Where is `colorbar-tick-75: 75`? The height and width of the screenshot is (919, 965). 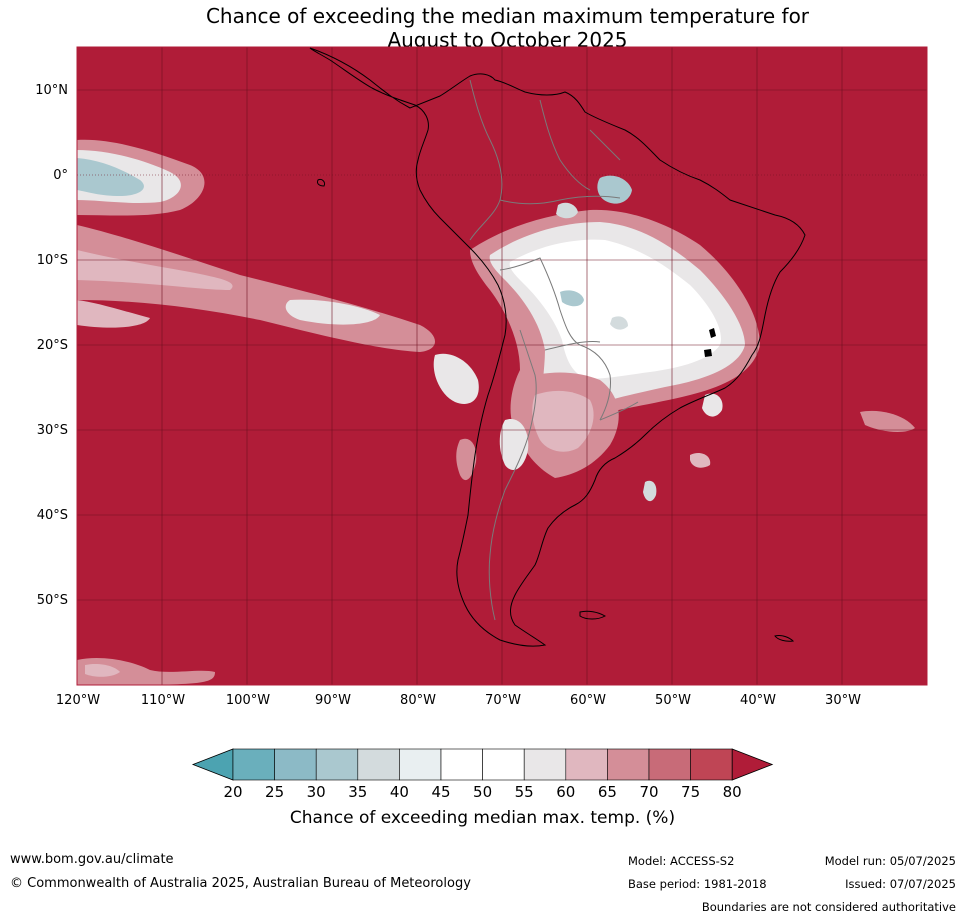 colorbar-tick-75: 75 is located at coordinates (691, 792).